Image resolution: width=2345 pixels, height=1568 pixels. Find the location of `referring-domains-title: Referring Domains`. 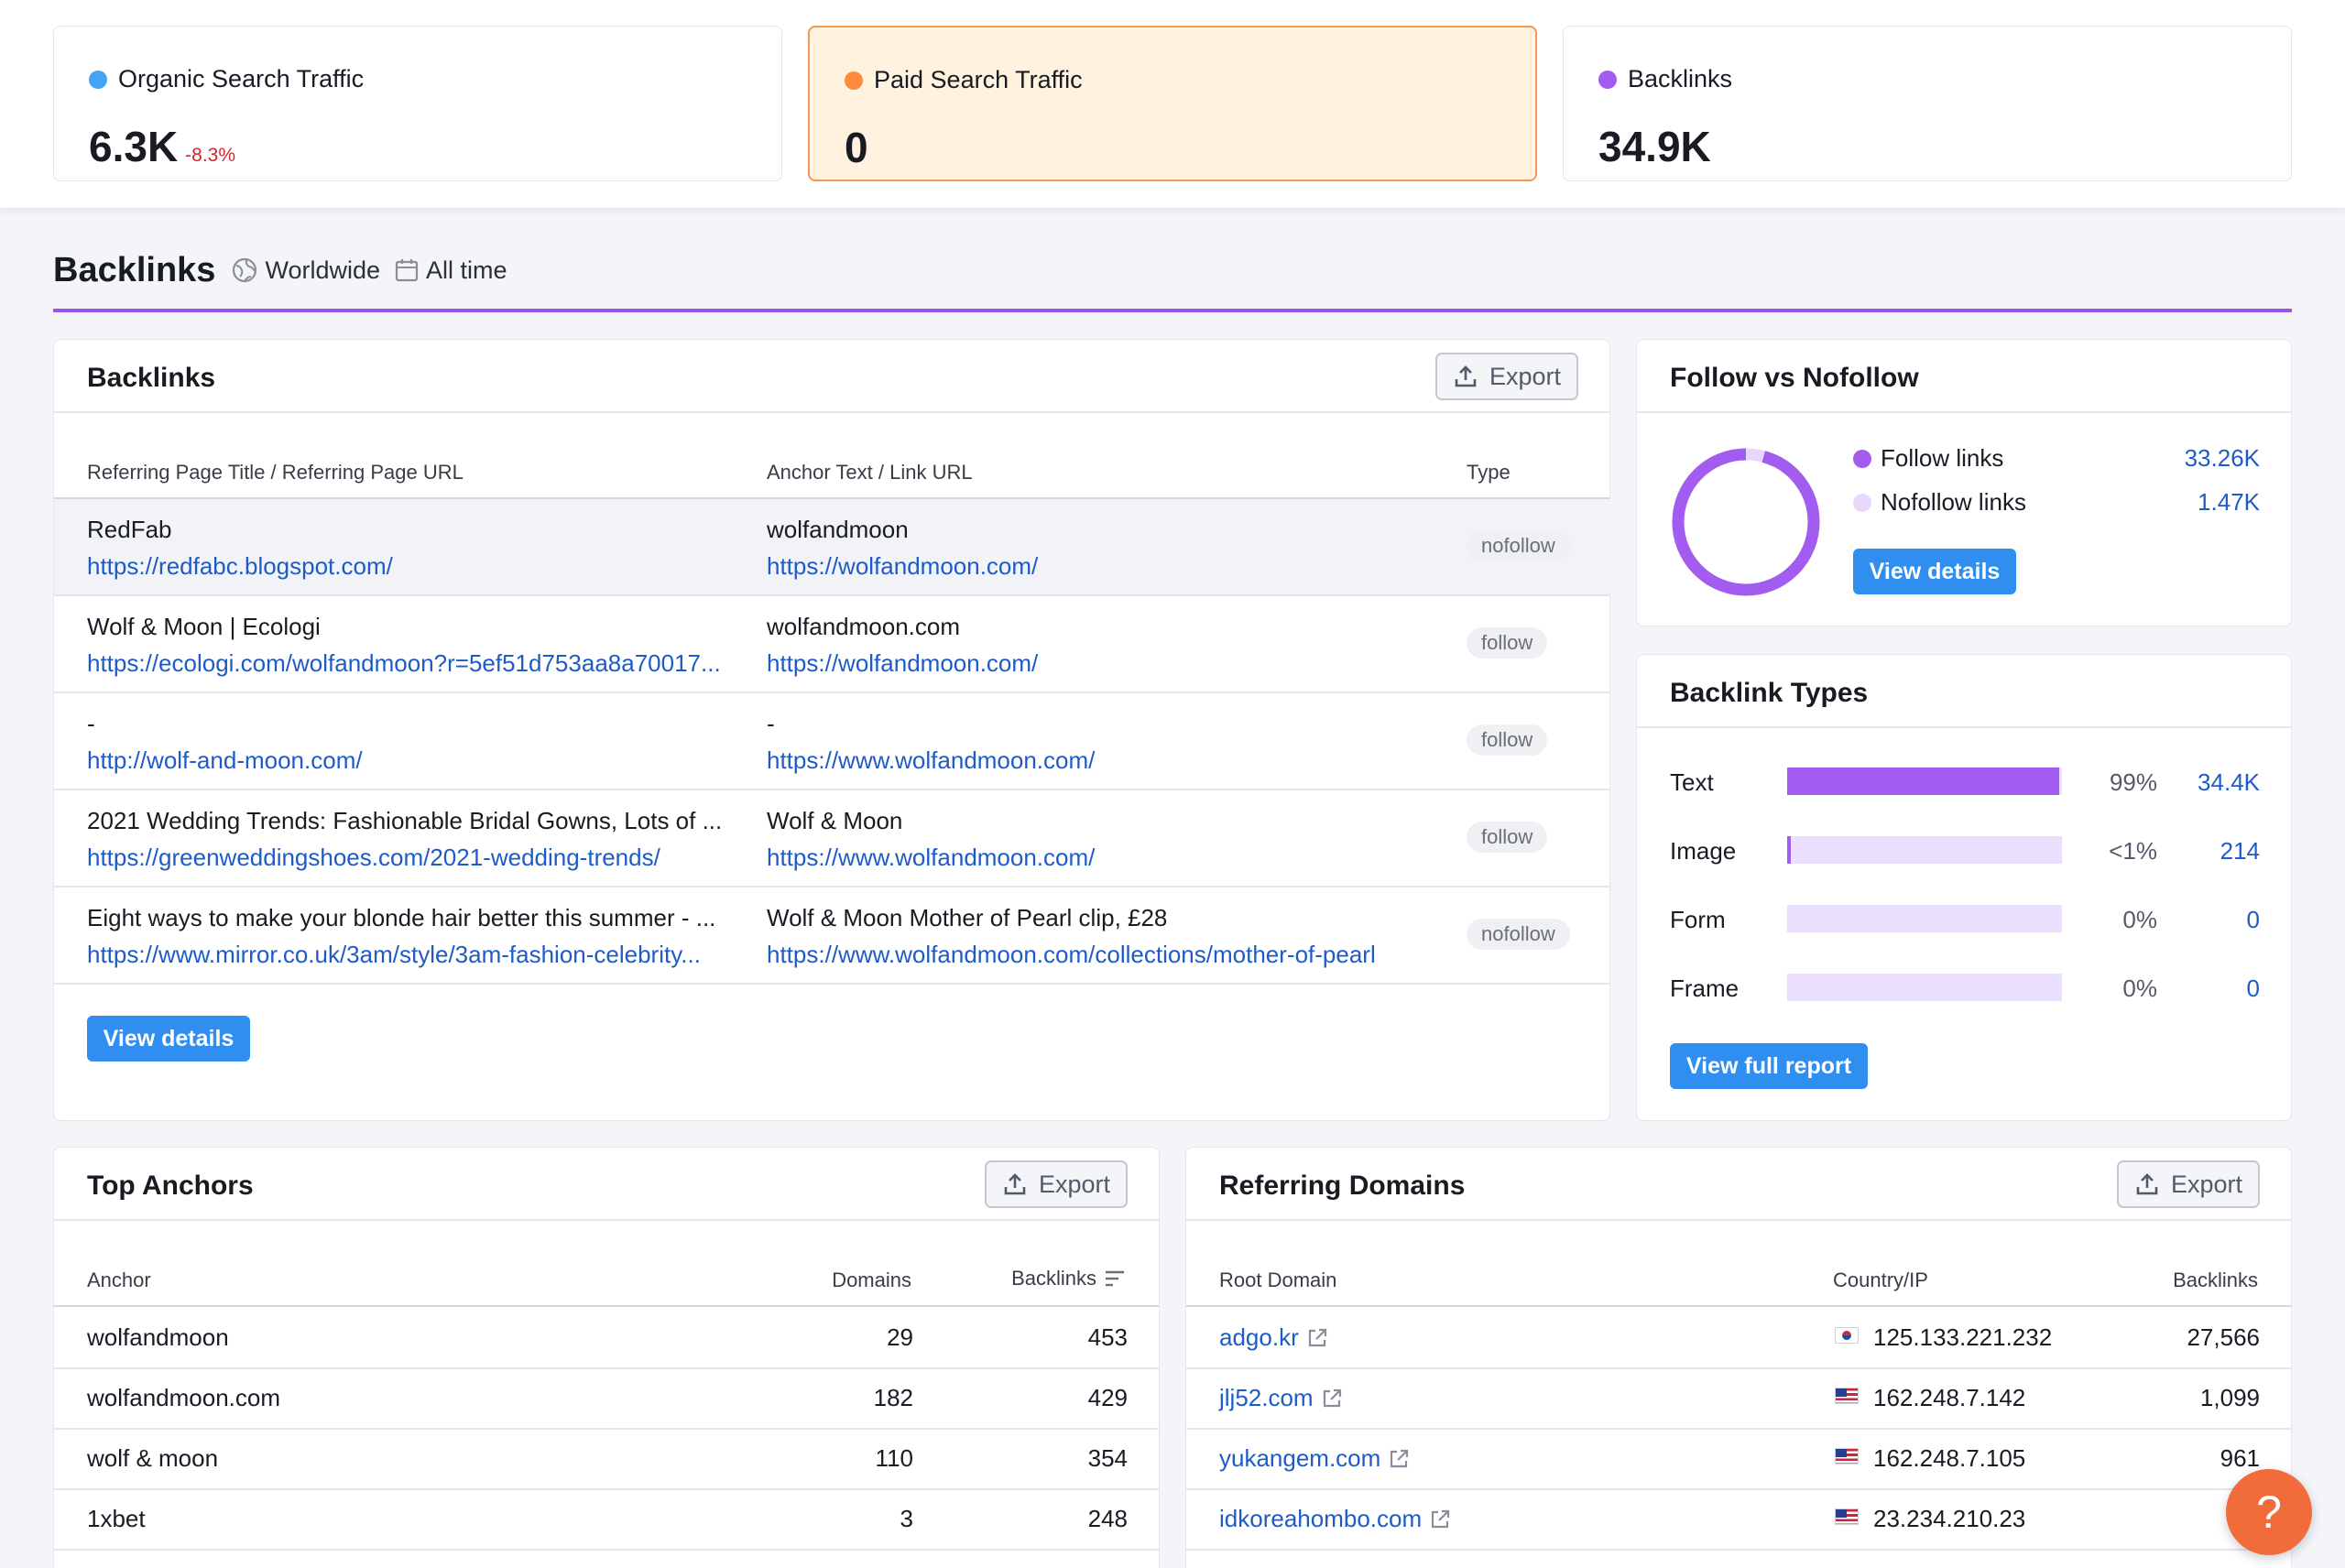

referring-domains-title: Referring Domains is located at coordinates (1342, 1186).